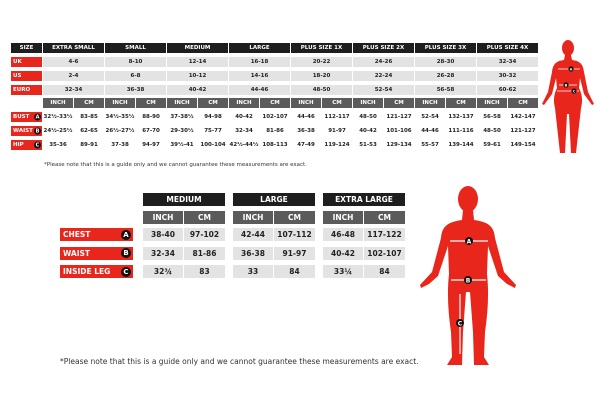 The width and height of the screenshot is (600, 400). I want to click on measure-cm-cell: 101-106, so click(399, 131).